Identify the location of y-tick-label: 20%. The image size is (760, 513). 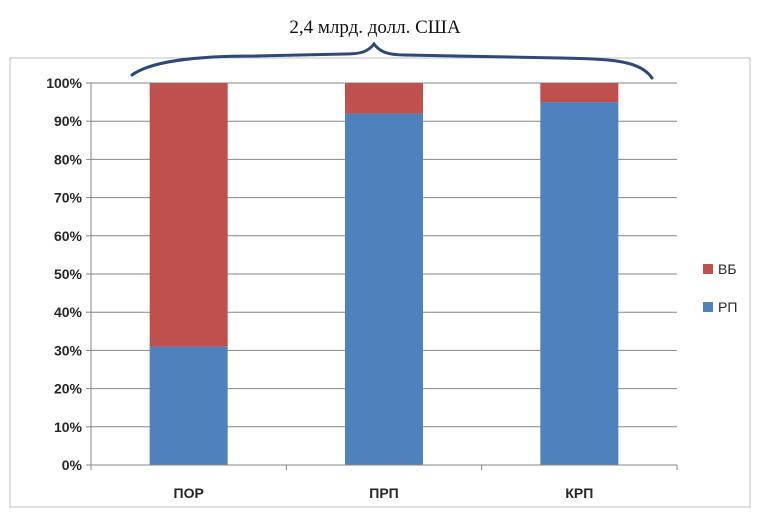
(68, 389).